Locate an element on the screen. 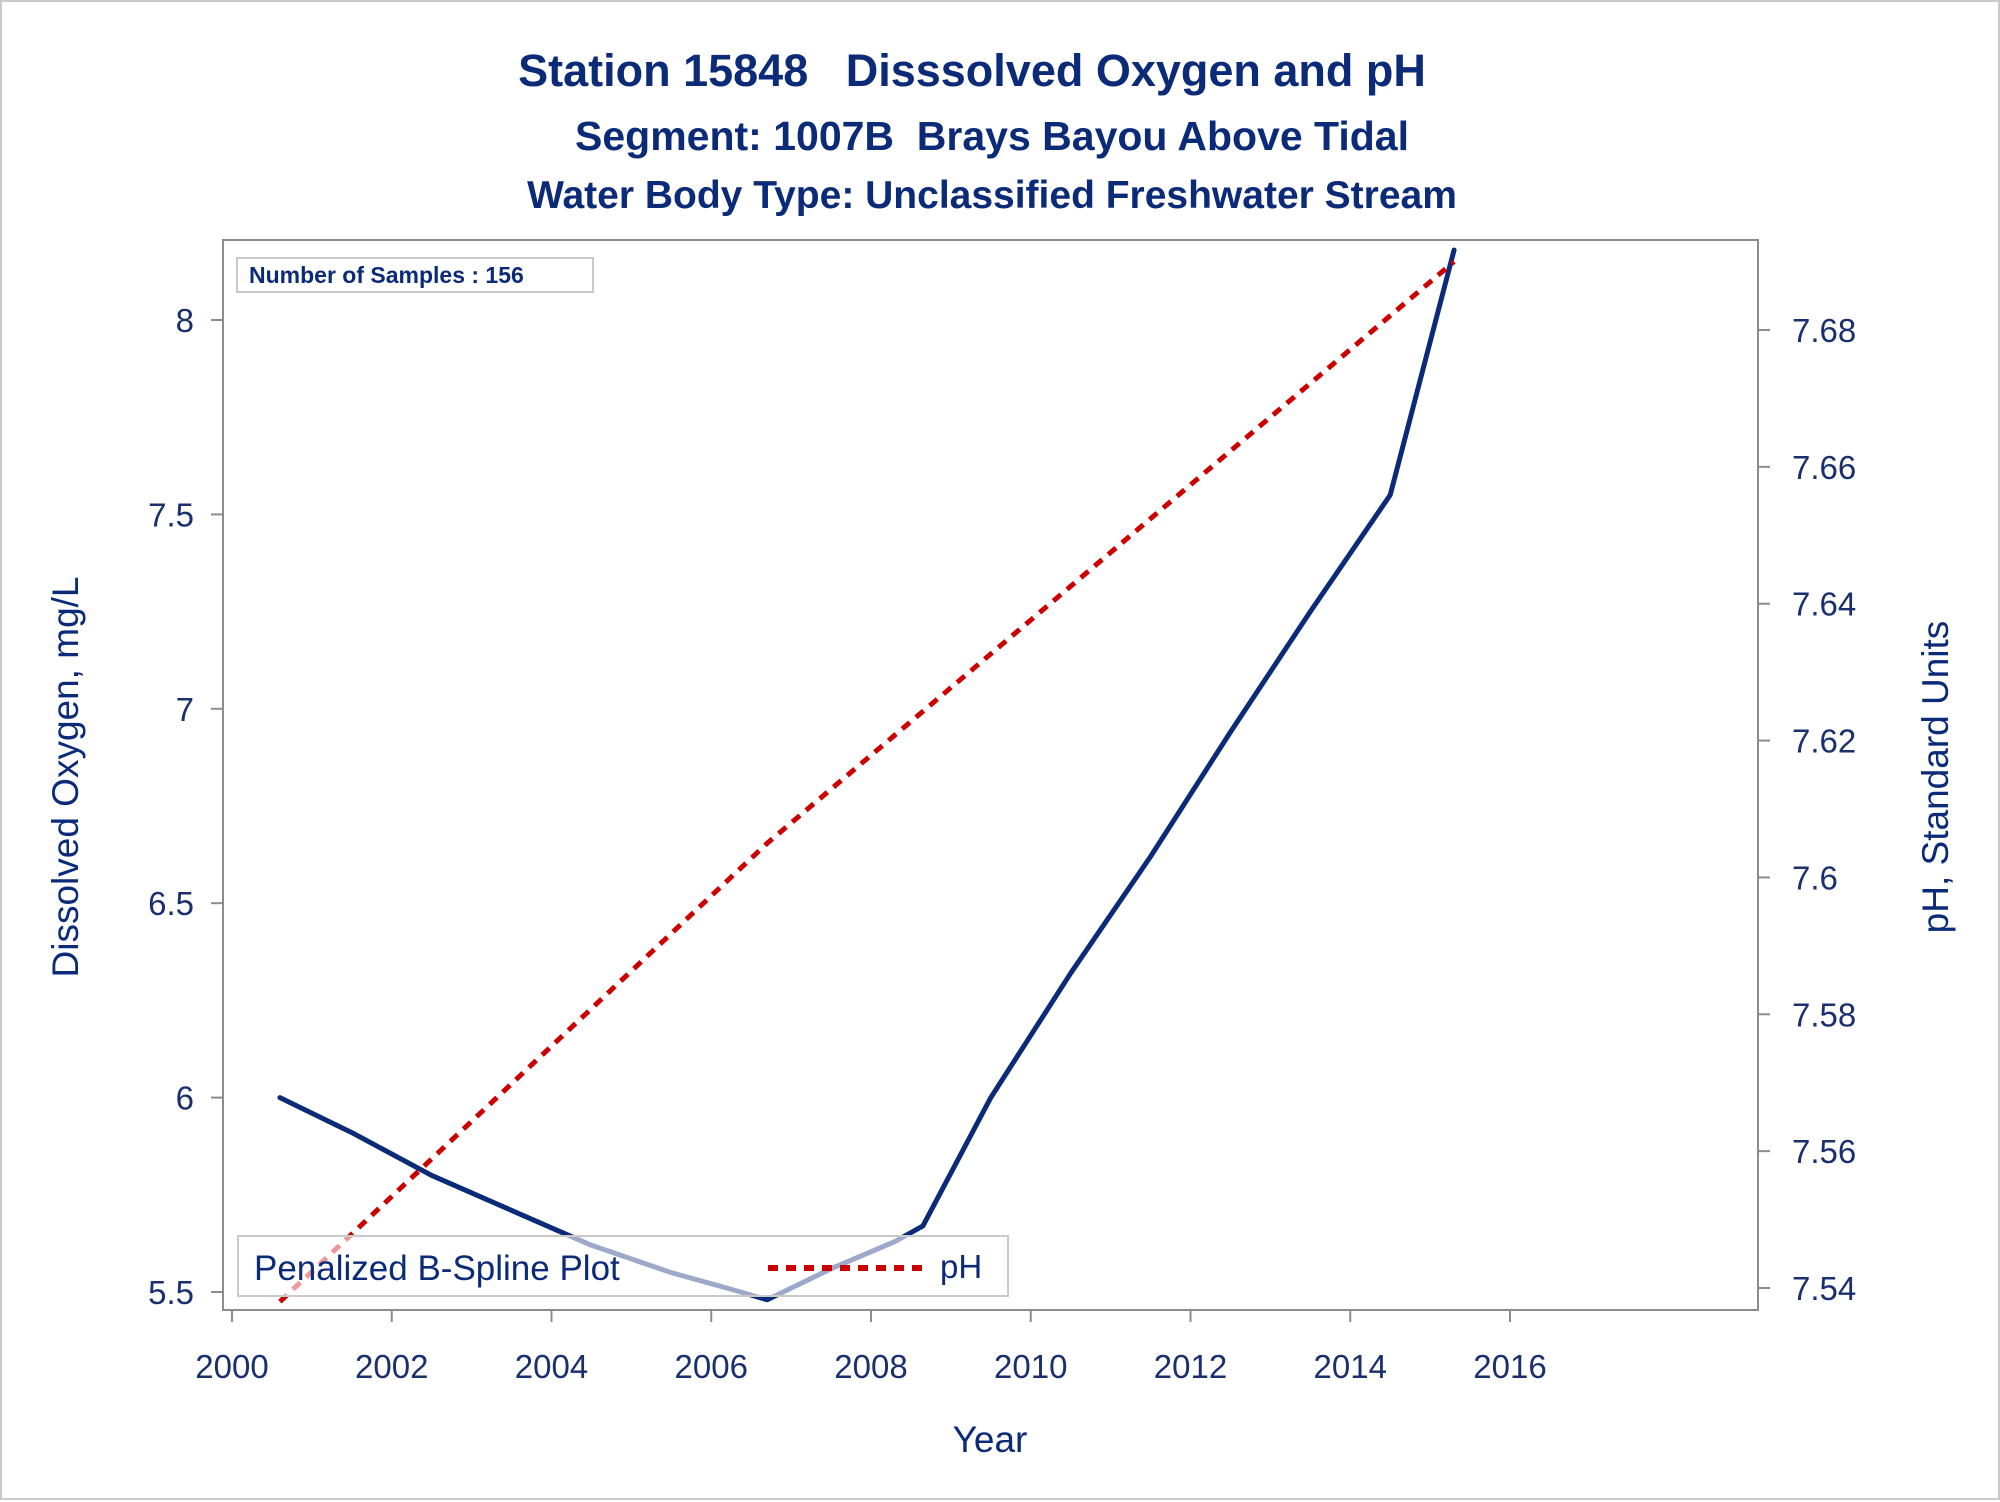  chart-subtitle-segment: Segment: 1007B Brays Bayou Above Tidal is located at coordinates (992, 136).